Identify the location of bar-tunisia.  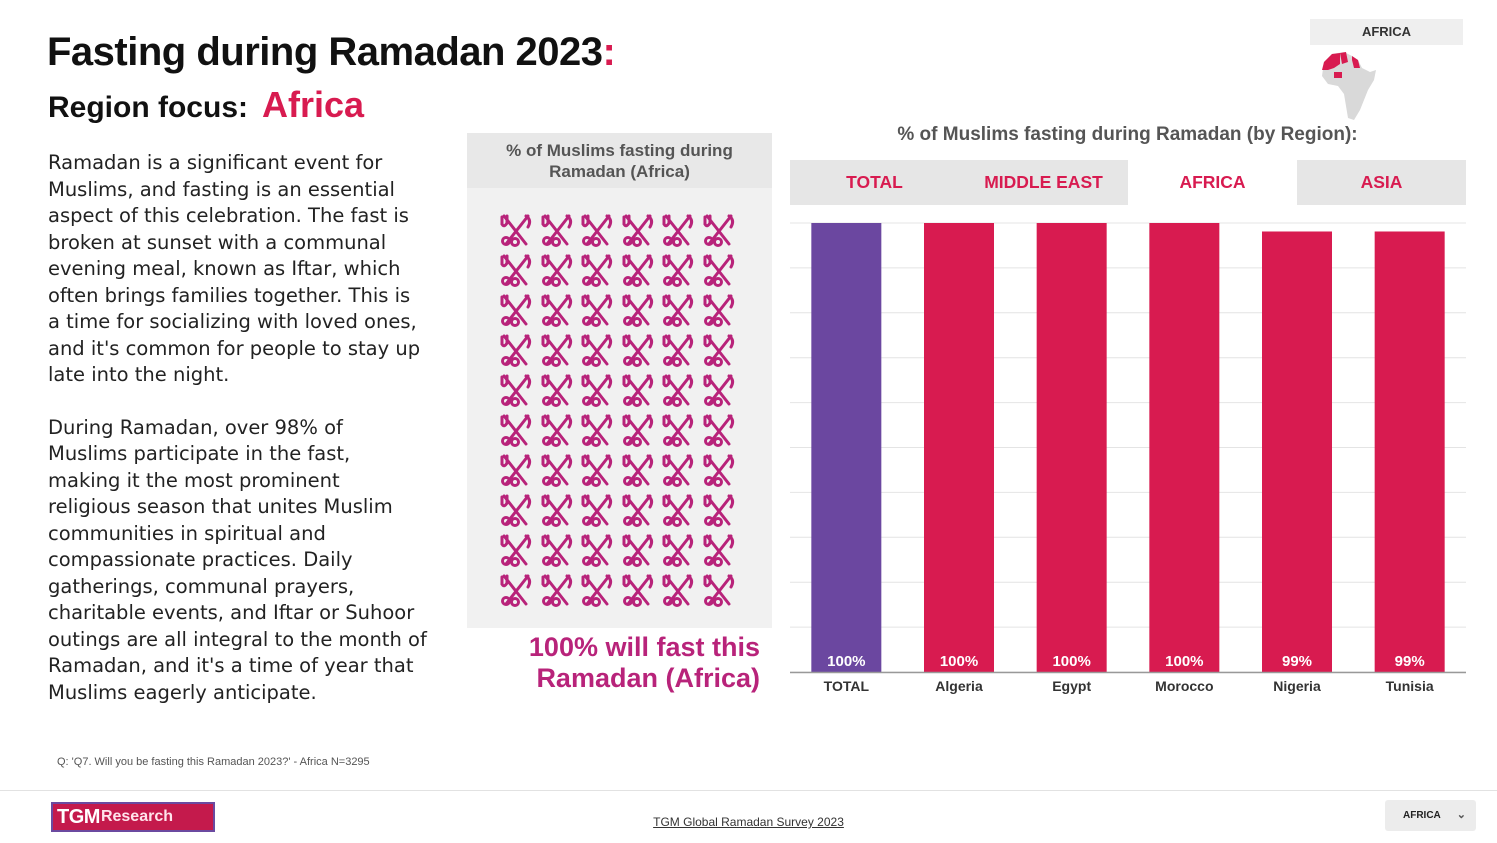
(1409, 451).